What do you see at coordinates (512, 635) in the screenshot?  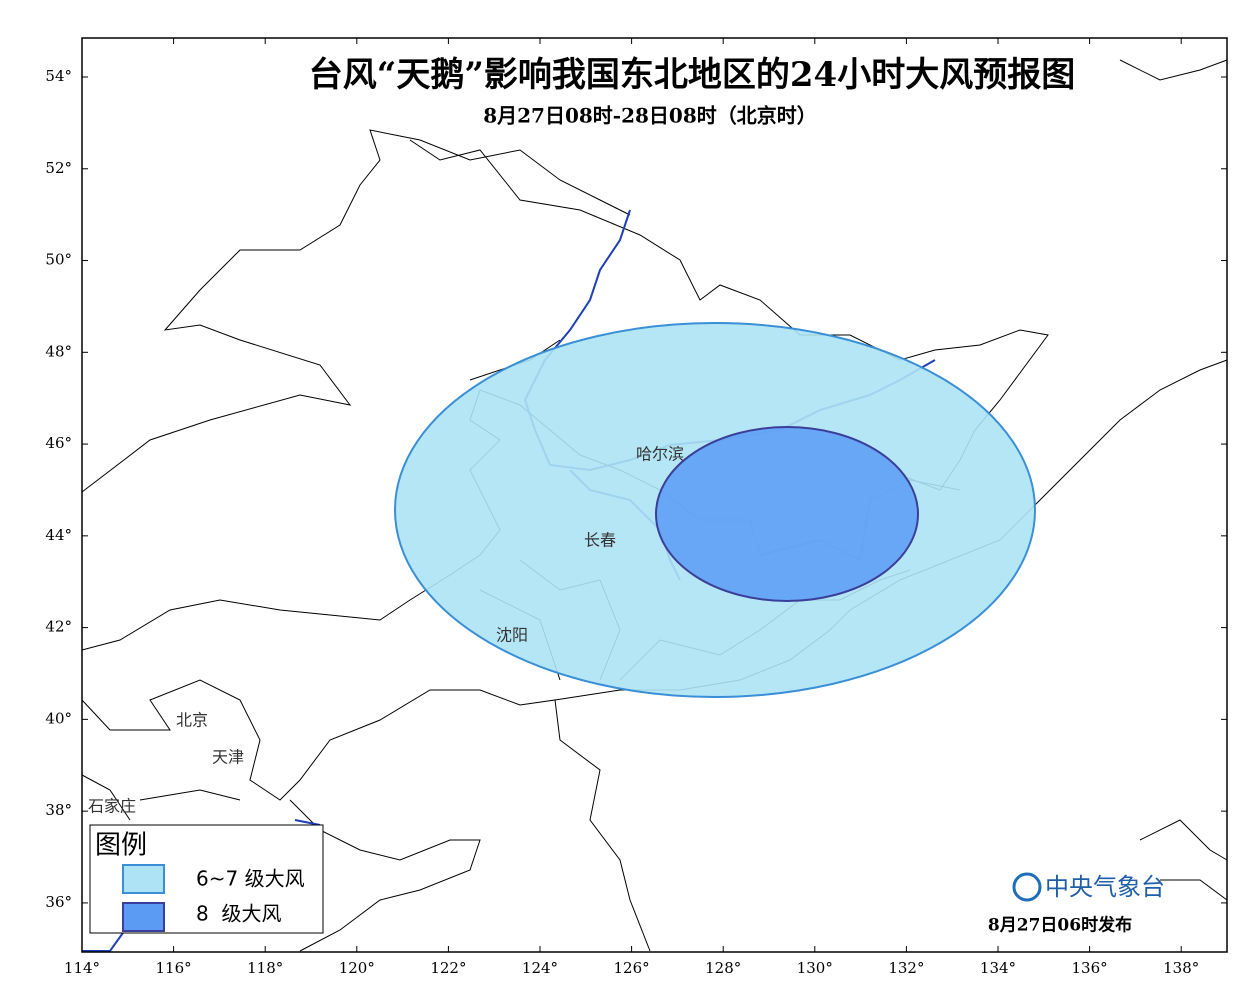 I see `city-label: 沈阳` at bounding box center [512, 635].